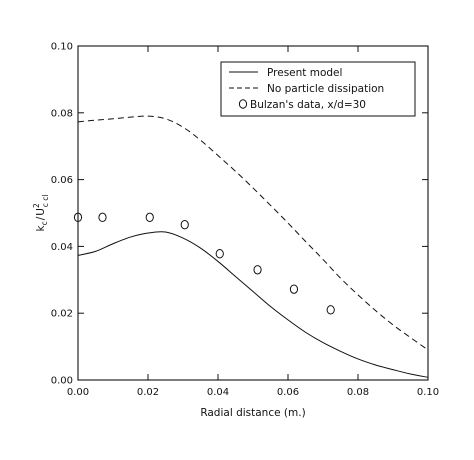  What do you see at coordinates (148, 392) in the screenshot?
I see `x-tick-label: 0.02` at bounding box center [148, 392].